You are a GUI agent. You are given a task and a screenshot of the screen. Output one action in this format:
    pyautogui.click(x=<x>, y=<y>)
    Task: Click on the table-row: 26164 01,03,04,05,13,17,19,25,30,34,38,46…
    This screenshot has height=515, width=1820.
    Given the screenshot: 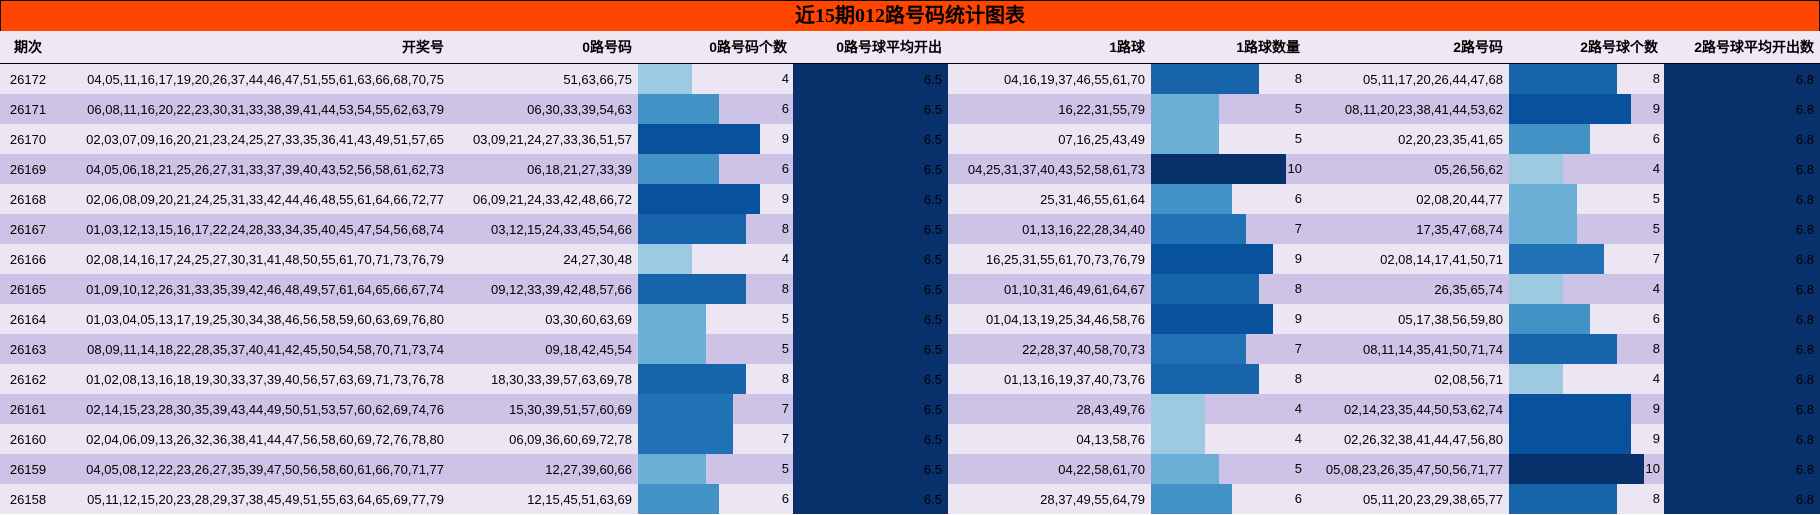 What is the action you would take?
    pyautogui.click(x=910, y=319)
    